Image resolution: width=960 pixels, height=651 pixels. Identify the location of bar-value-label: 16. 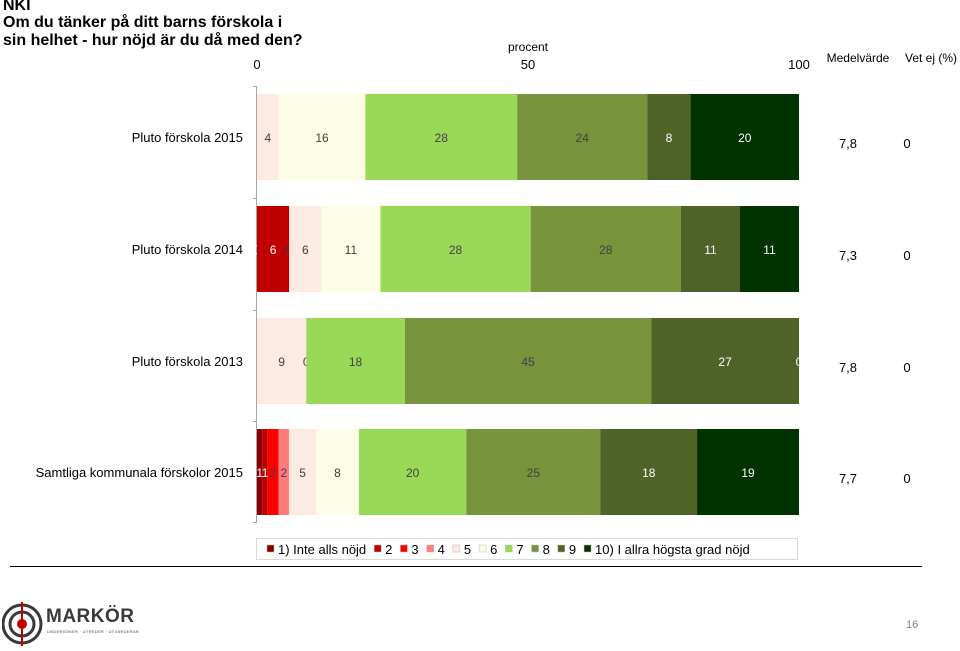
(322, 138).